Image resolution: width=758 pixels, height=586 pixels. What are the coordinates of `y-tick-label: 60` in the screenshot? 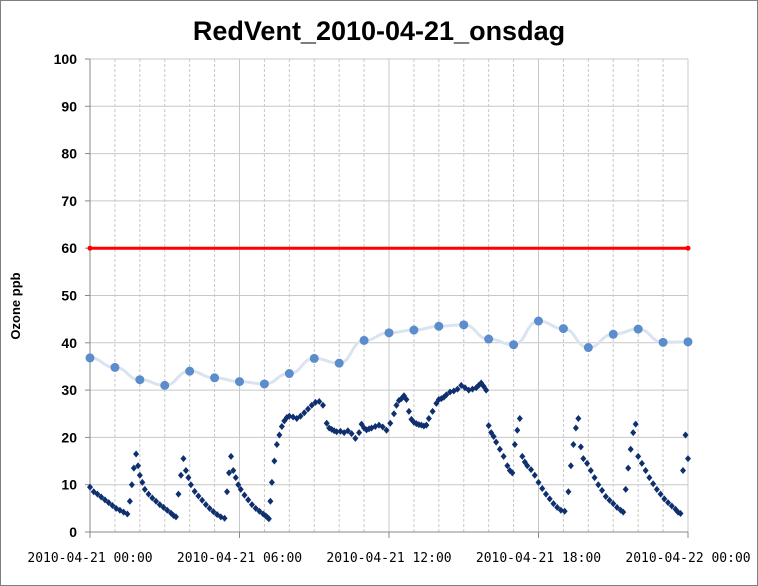 It's located at (69, 248).